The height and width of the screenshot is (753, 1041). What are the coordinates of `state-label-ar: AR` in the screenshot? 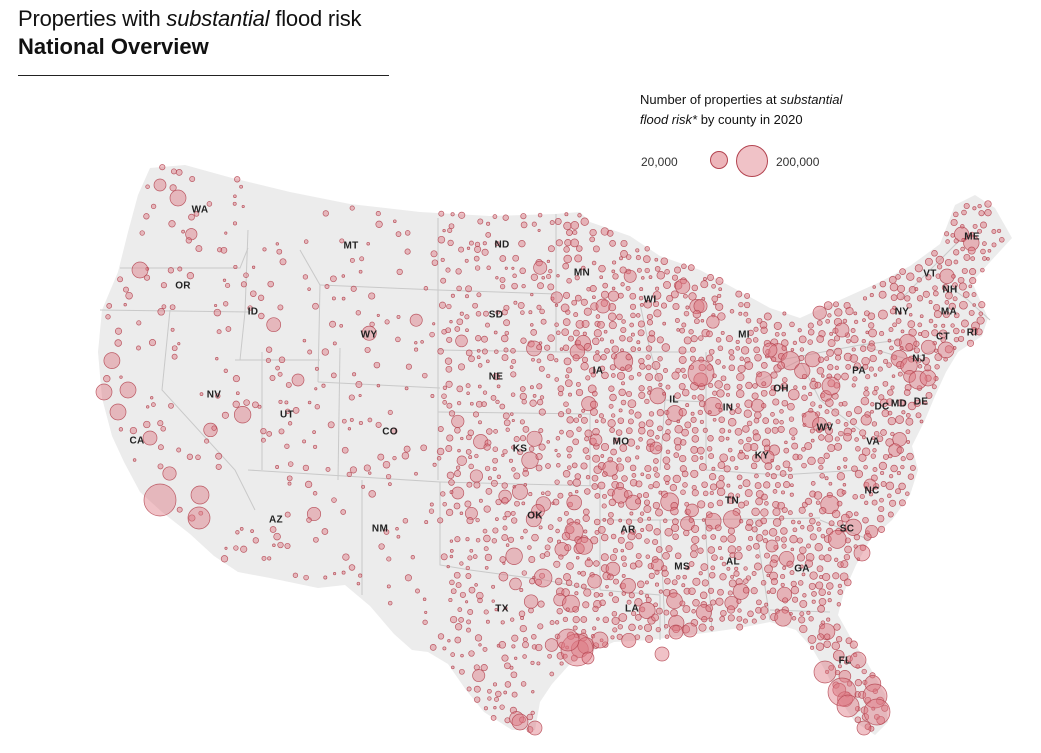 It's located at (628, 530).